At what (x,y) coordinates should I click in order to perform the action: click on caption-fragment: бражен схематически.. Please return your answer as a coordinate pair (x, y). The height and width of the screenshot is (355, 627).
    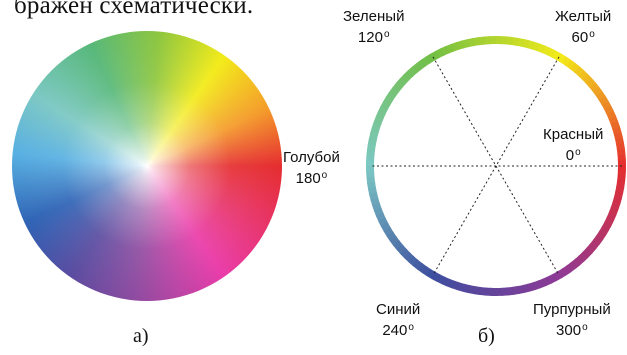
    Looking at the image, I should click on (134, 9).